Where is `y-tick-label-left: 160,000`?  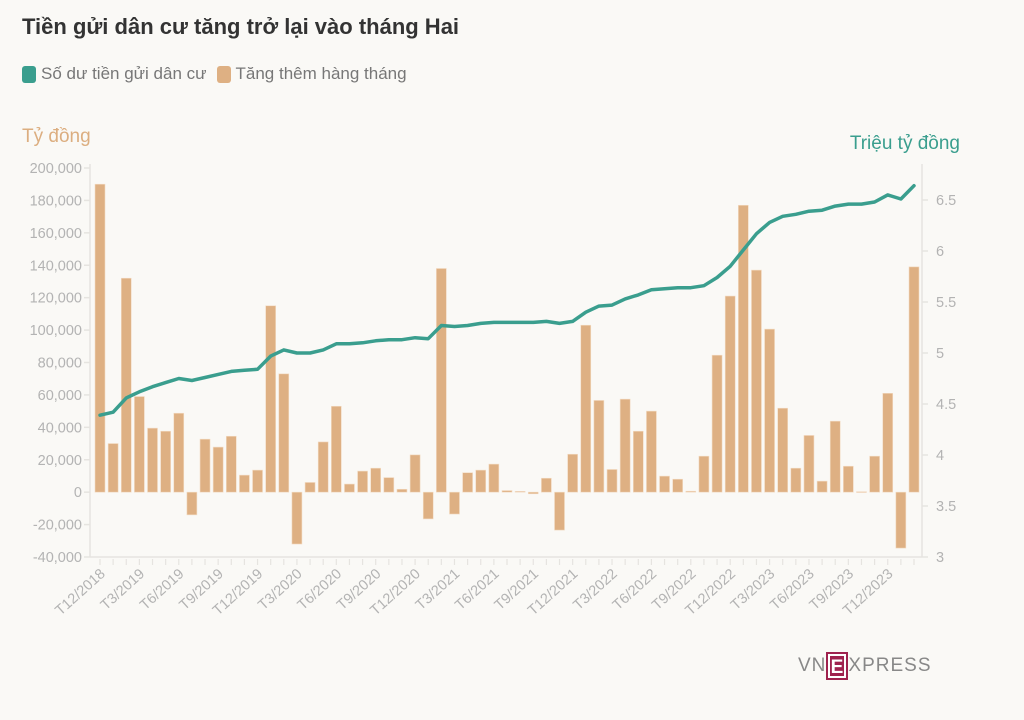 y-tick-label-left: 160,000 is located at coordinates (56, 234).